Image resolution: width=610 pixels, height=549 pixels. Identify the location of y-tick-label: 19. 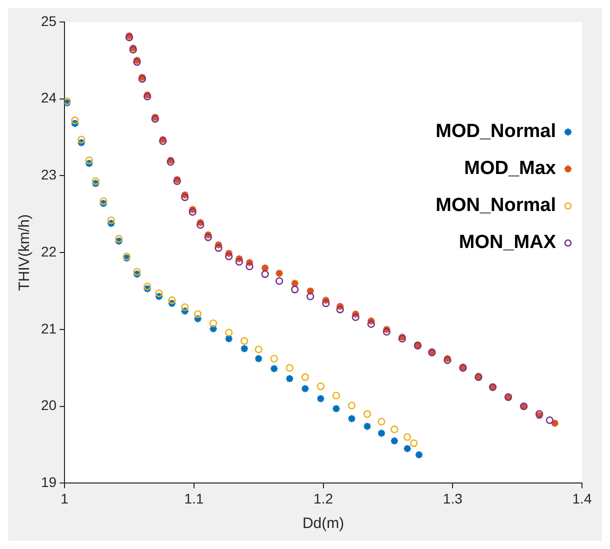
(48, 482).